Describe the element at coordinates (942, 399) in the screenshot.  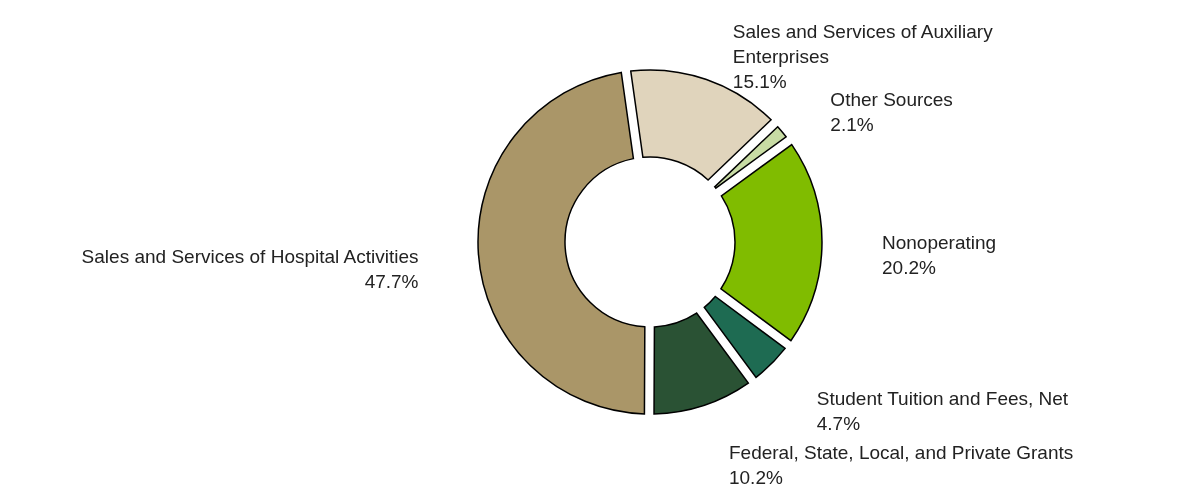
I see `slice-label: Student Tuition and Fees, Net` at that location.